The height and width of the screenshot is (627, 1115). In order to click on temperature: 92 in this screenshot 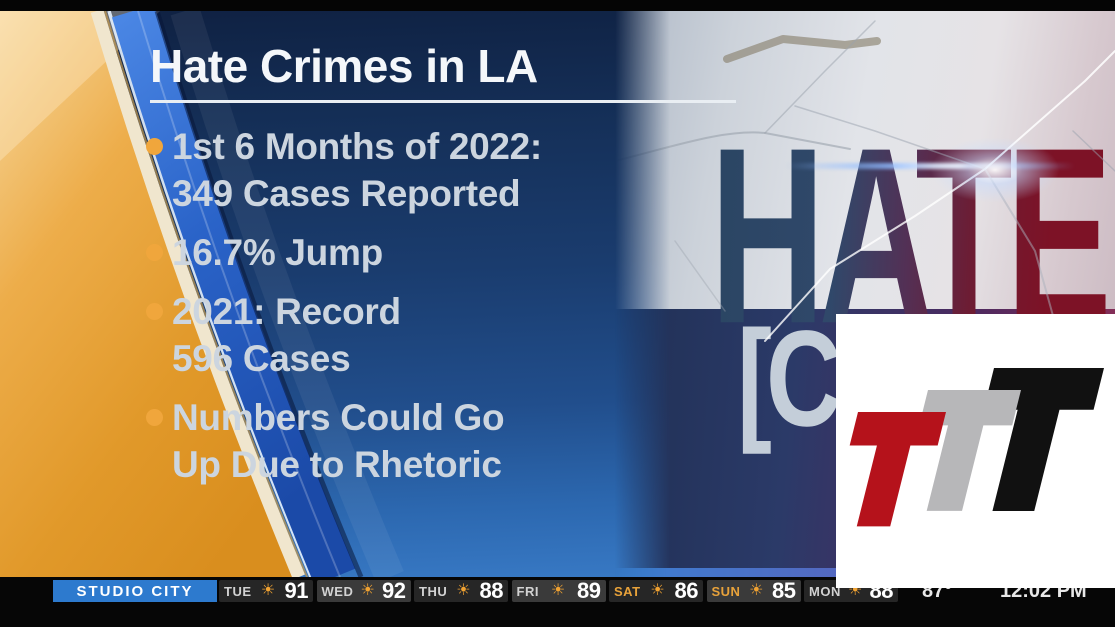, I will do `click(394, 590)`.